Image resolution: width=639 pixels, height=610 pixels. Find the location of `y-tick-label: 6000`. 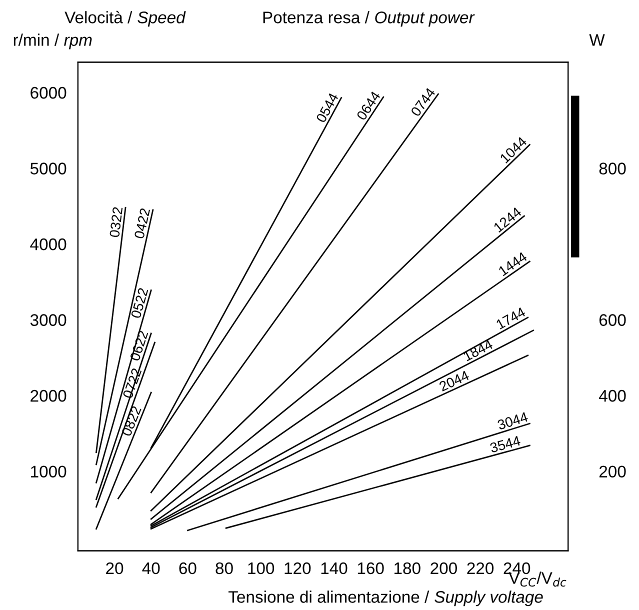

y-tick-label: 6000 is located at coordinates (48, 92).